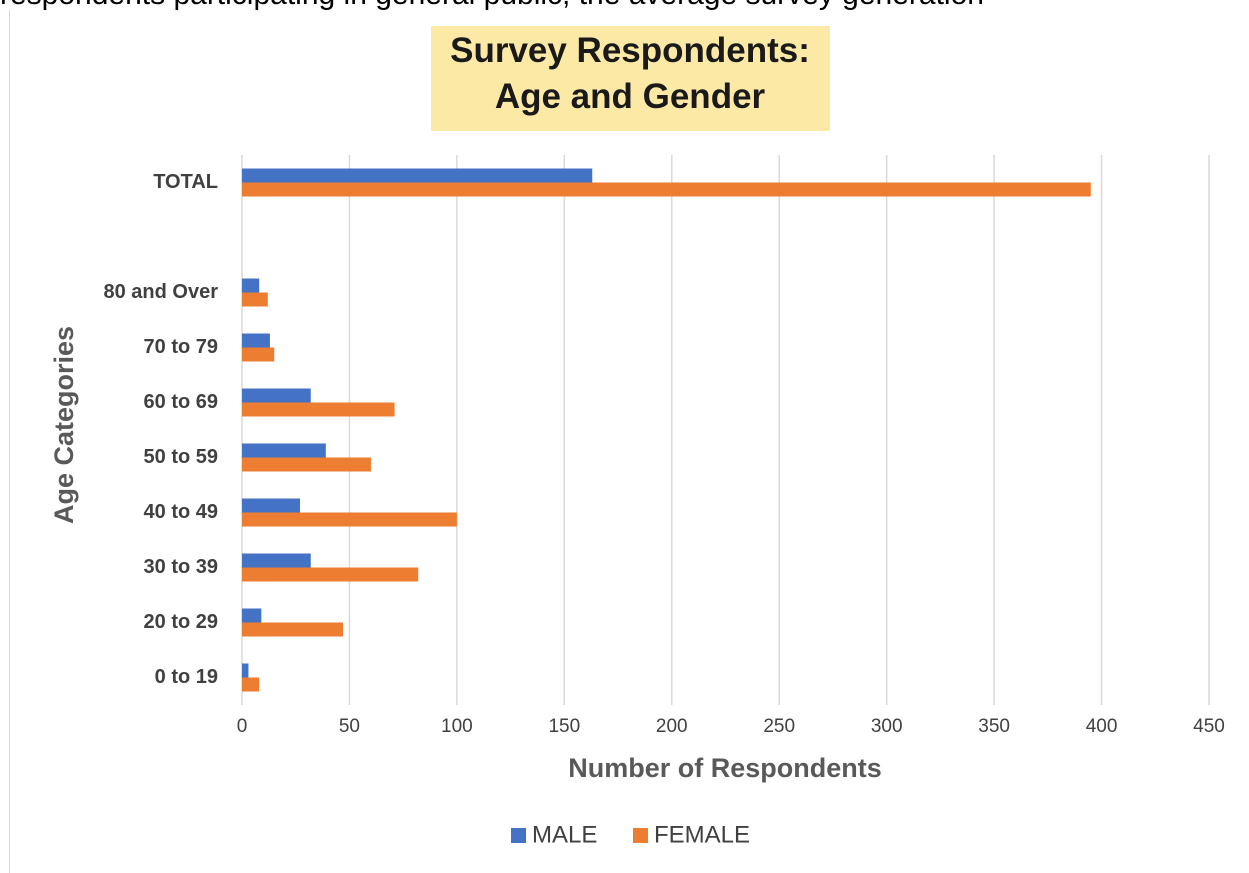  Describe the element at coordinates (1102, 726) in the screenshot. I see `x-tick-label: 400` at that location.